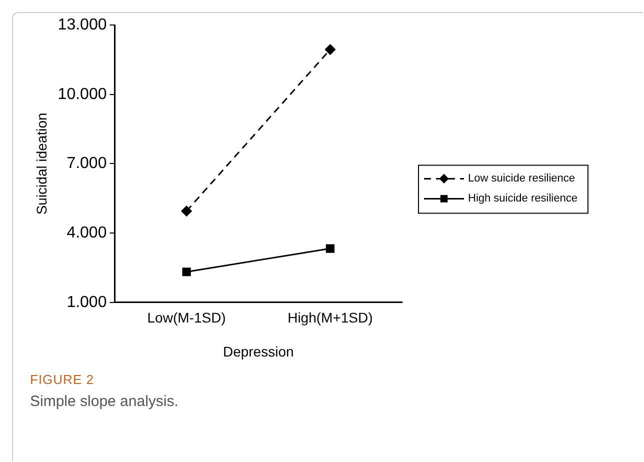 The height and width of the screenshot is (462, 644). What do you see at coordinates (86, 233) in the screenshot?
I see `y-tick-label: 4.000` at bounding box center [86, 233].